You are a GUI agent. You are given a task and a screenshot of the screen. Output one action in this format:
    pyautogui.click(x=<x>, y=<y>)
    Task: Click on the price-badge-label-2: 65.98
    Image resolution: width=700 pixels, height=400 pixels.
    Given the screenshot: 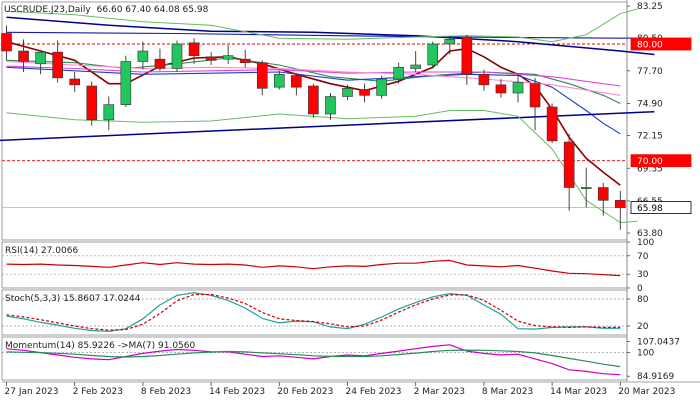 What is the action you would take?
    pyautogui.click(x=650, y=209)
    